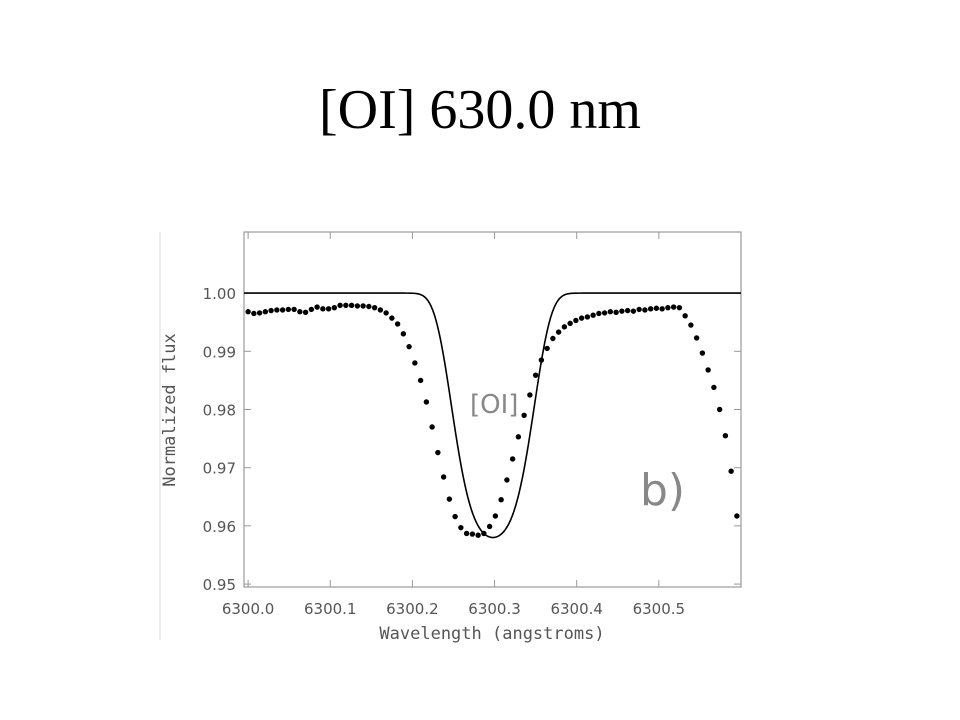 The height and width of the screenshot is (720, 960). What do you see at coordinates (491, 634) in the screenshot?
I see `x-axis-title: Wavelength (angstroms)` at bounding box center [491, 634].